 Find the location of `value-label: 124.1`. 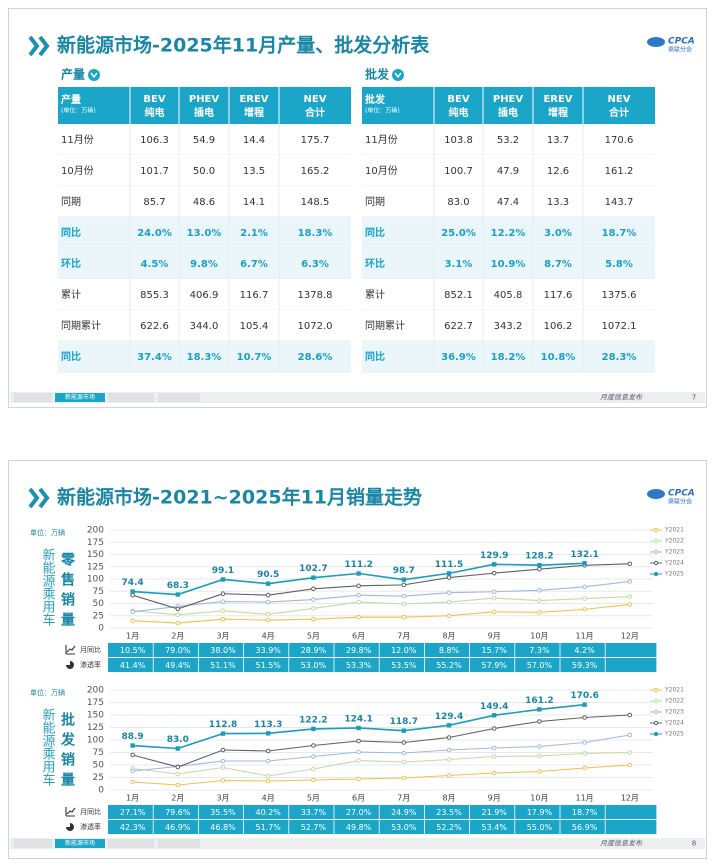

value-label: 124.1 is located at coordinates (358, 719).